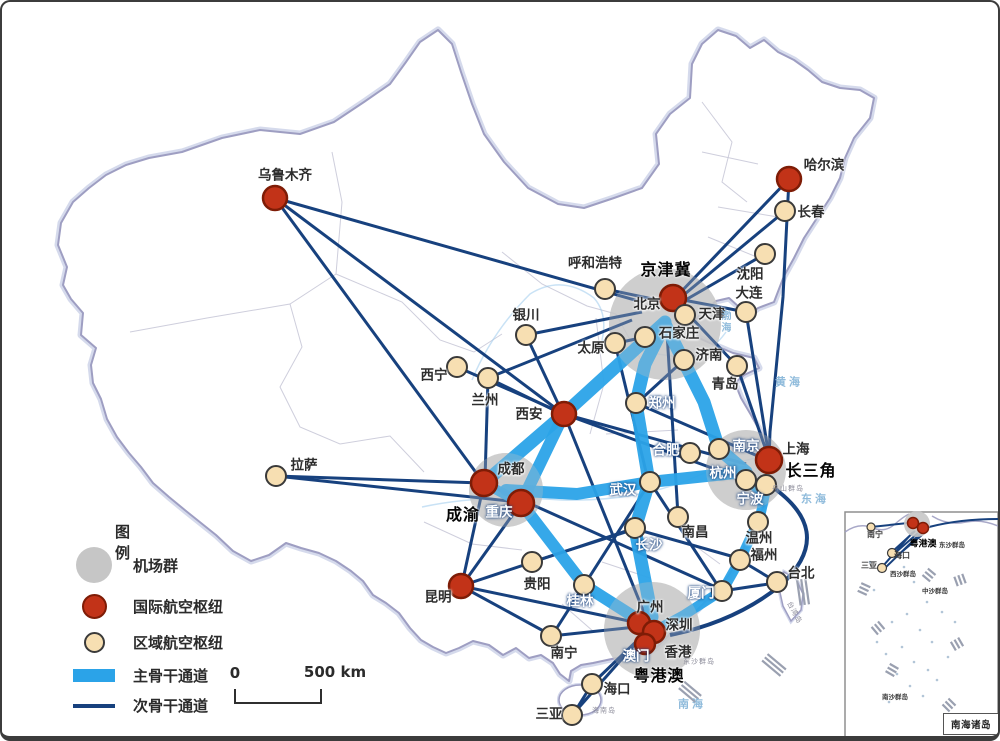 This screenshot has height=741, width=1000. What do you see at coordinates (746, 312) in the screenshot?
I see `dalian-dot` at bounding box center [746, 312].